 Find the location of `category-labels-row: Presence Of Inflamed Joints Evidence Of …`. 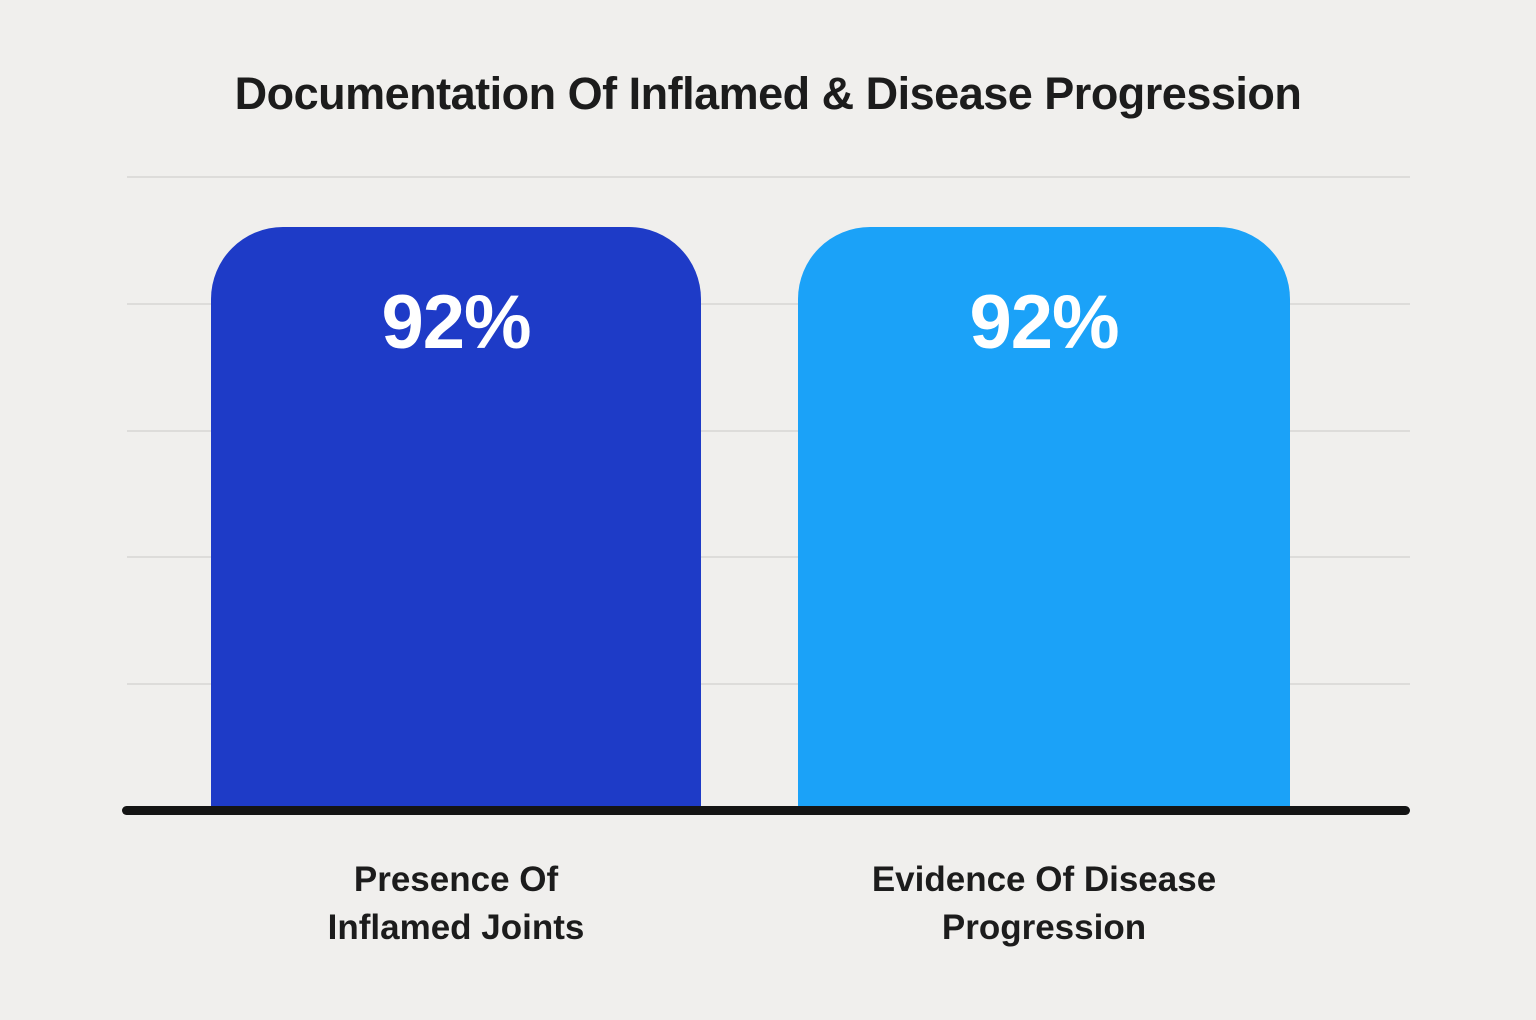

category-labels-row: Presence Of Inflamed Joints Evidence Of … is located at coordinates (768, 921).